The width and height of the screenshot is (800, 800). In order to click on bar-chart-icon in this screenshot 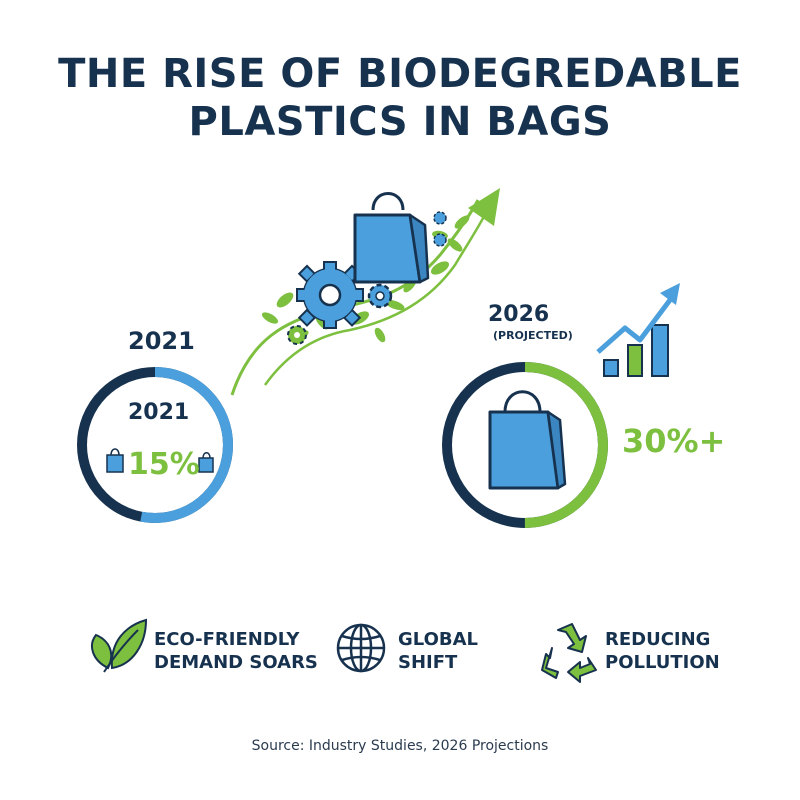, I will do `click(638, 330)`.